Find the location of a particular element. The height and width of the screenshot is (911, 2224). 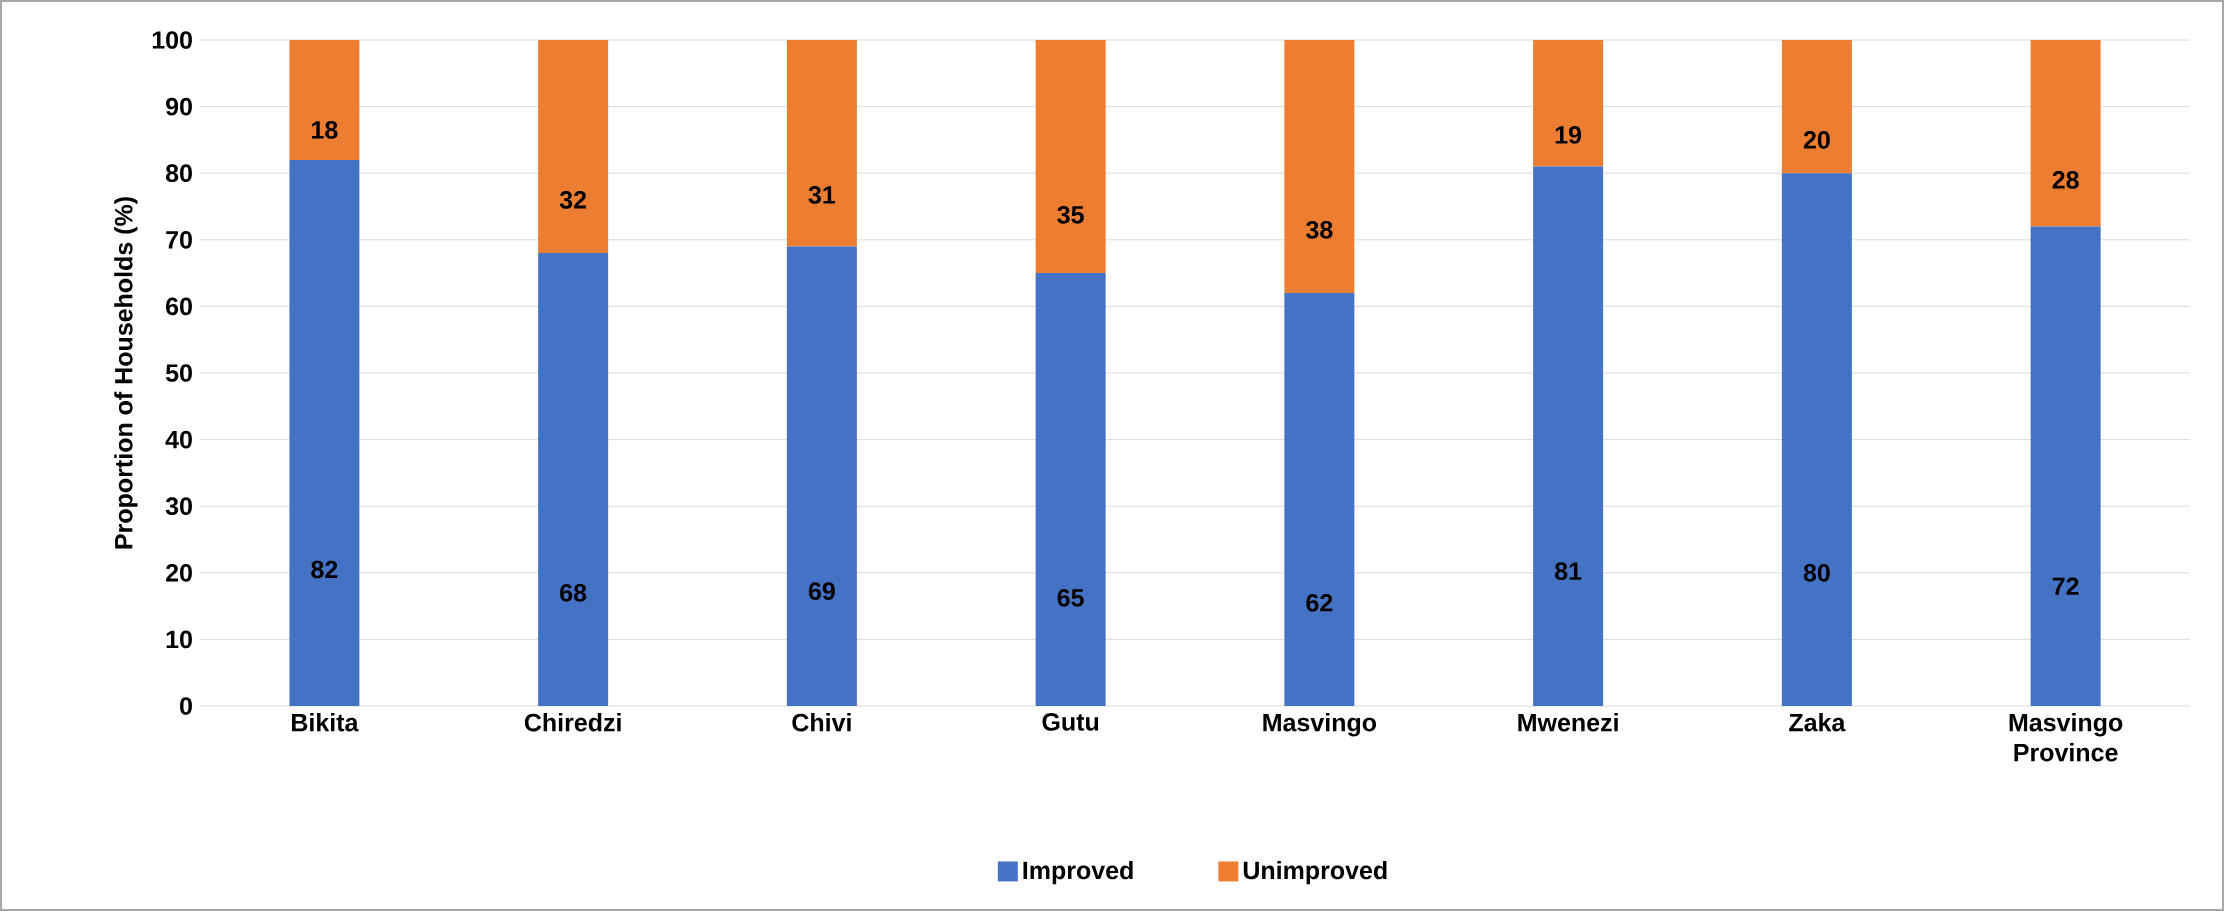

y-tick-label: 20 is located at coordinates (179, 572).